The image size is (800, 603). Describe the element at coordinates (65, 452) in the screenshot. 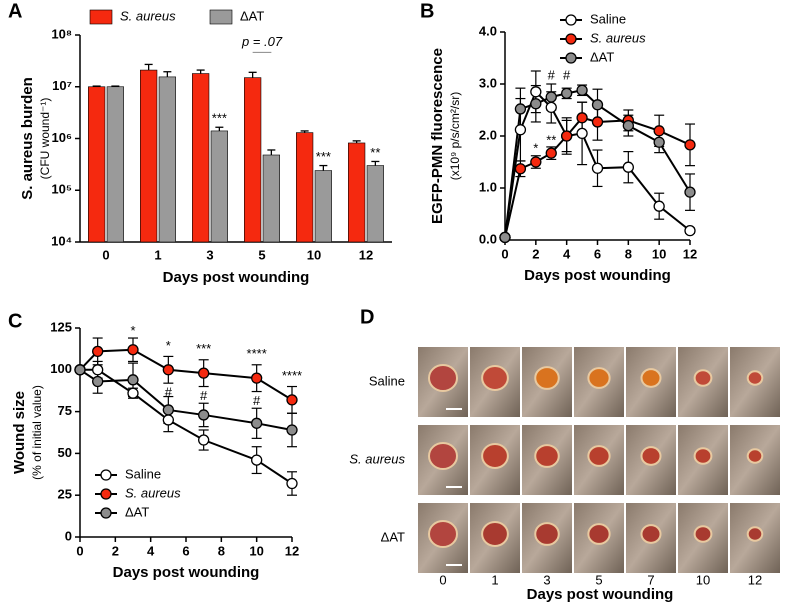

I see `y-tick-label: 50` at that location.